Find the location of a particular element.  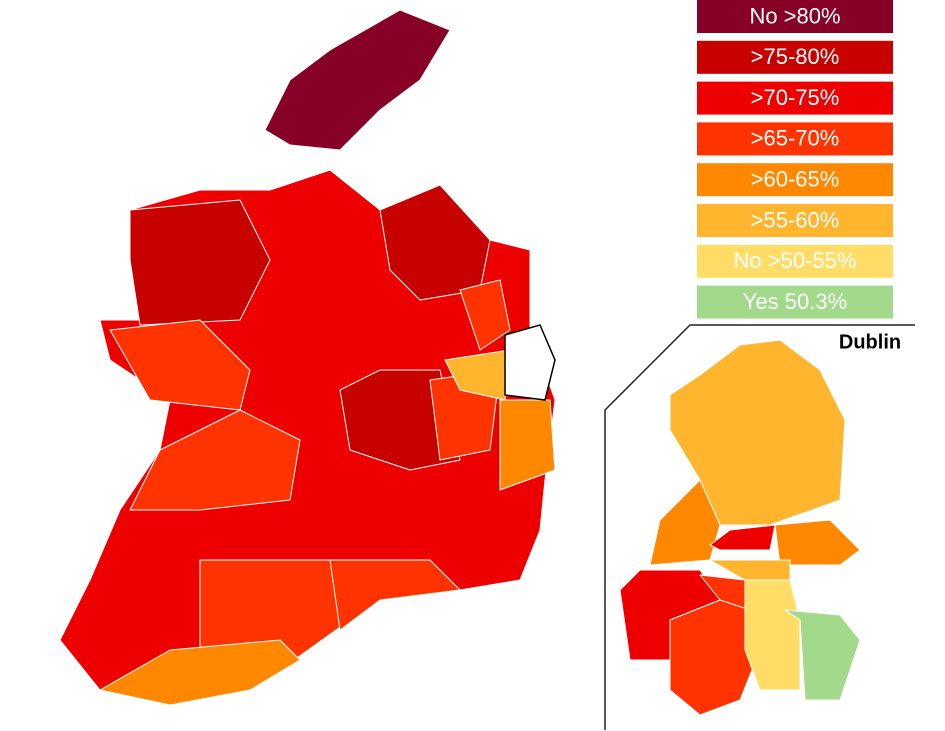

legend-label: No >80% is located at coordinates (794, 15).